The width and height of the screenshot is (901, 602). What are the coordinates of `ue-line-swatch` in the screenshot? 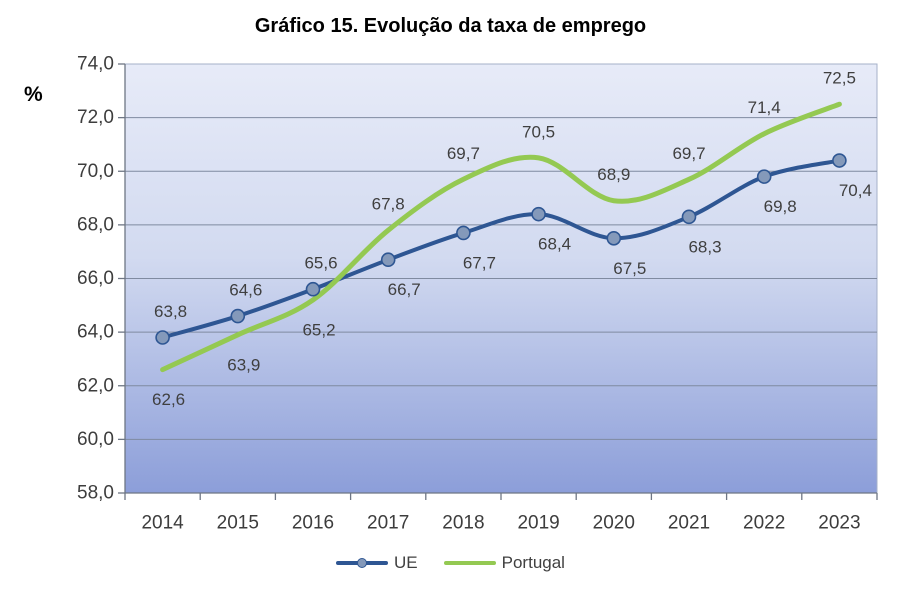 It's located at (362, 563).